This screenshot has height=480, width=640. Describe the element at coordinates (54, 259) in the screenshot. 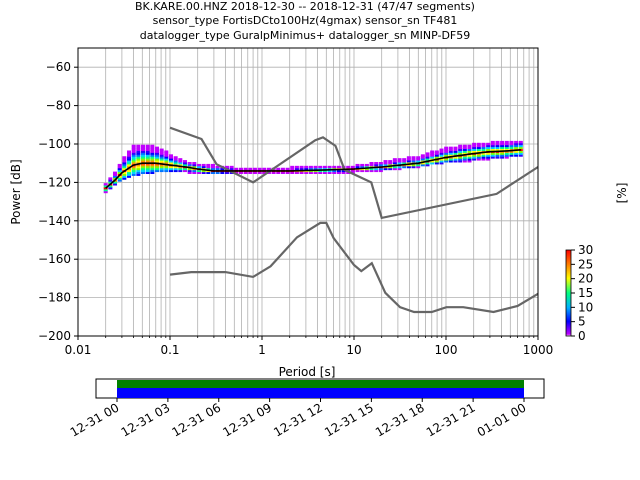

I see `y-tick-label: −160` at that location.